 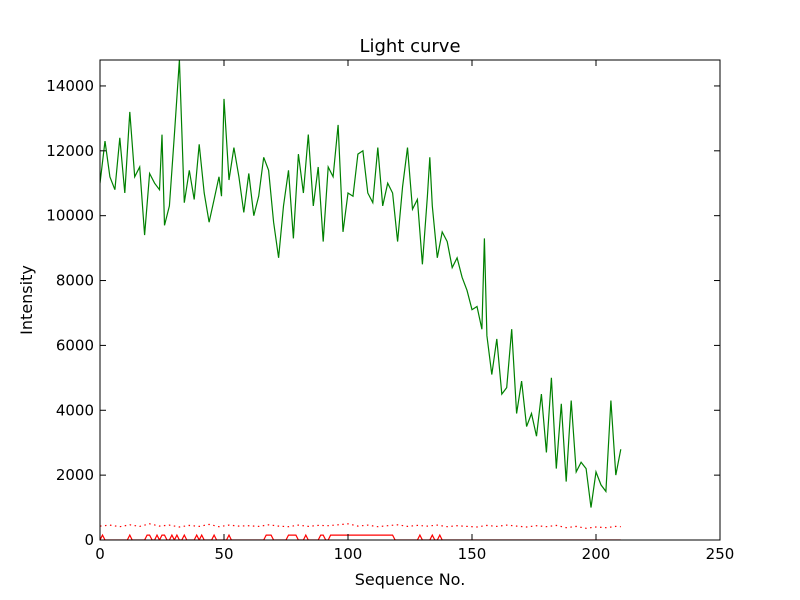 I want to click on y-axis-label: Intensity, so click(x=26, y=300).